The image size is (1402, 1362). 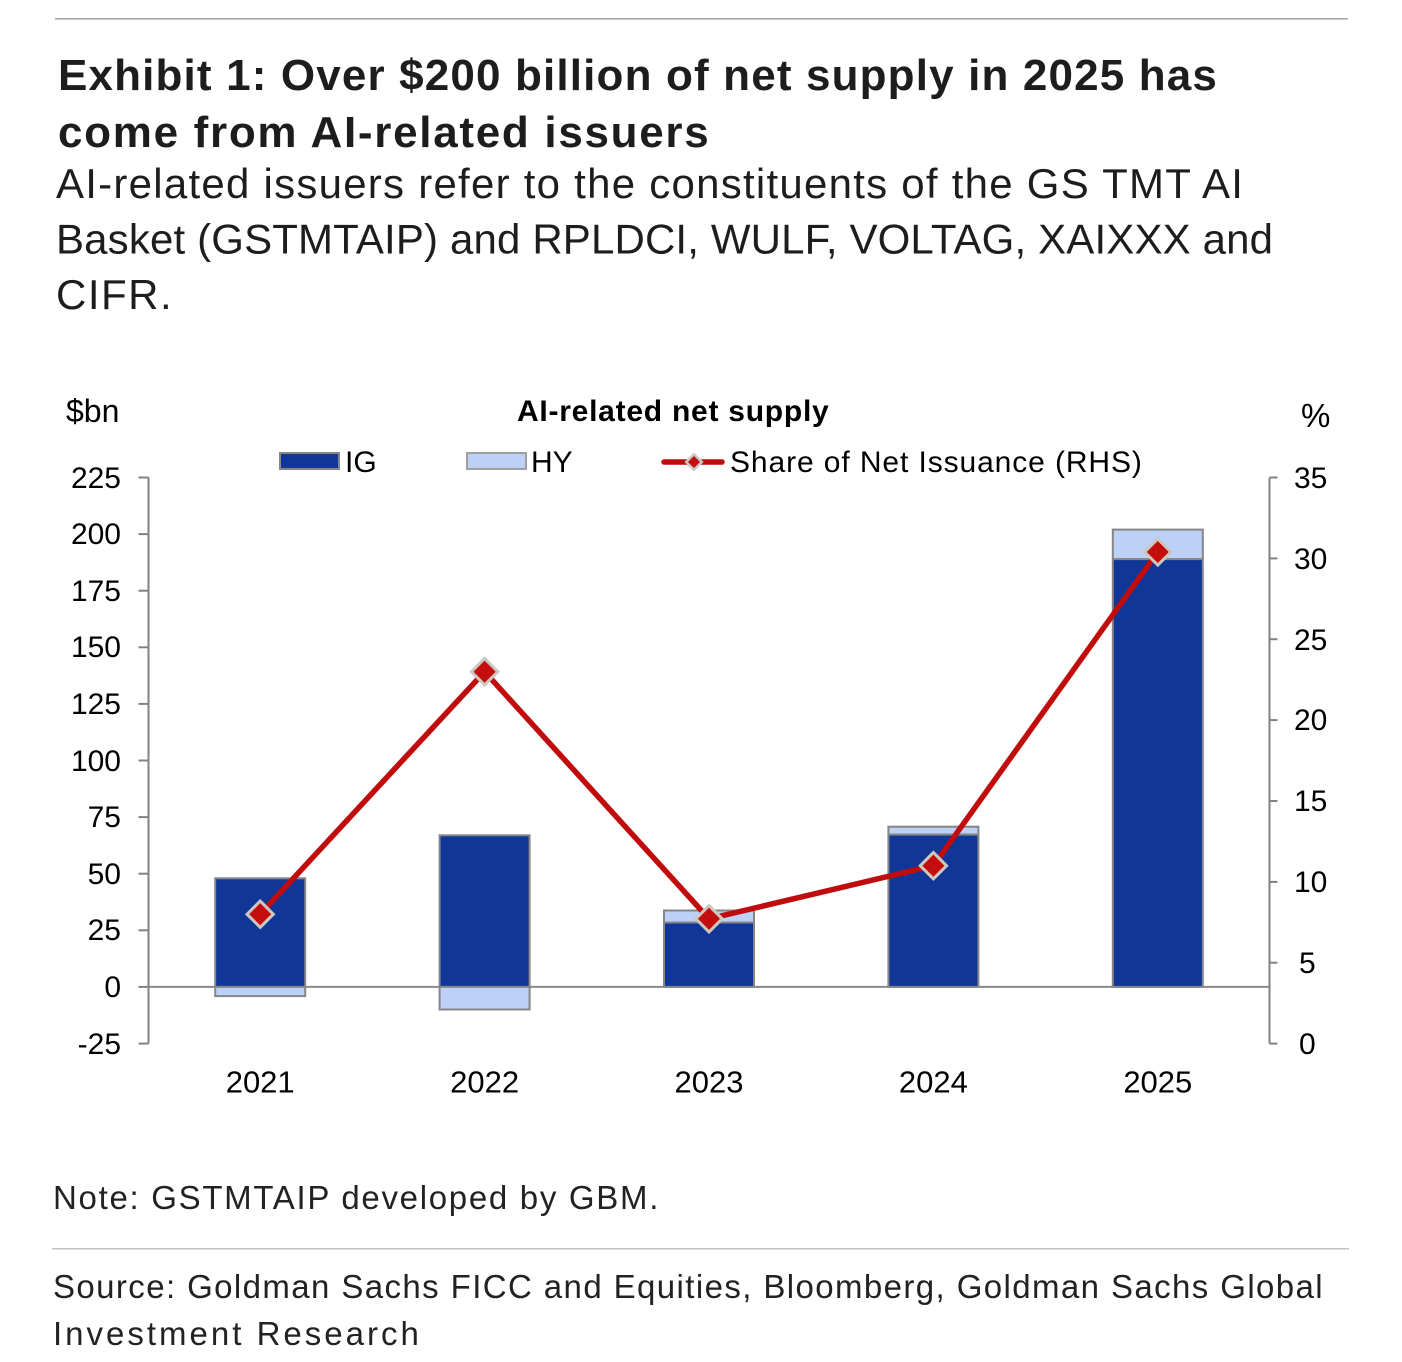 I want to click on svg-text: 20, so click(x=1310, y=720).